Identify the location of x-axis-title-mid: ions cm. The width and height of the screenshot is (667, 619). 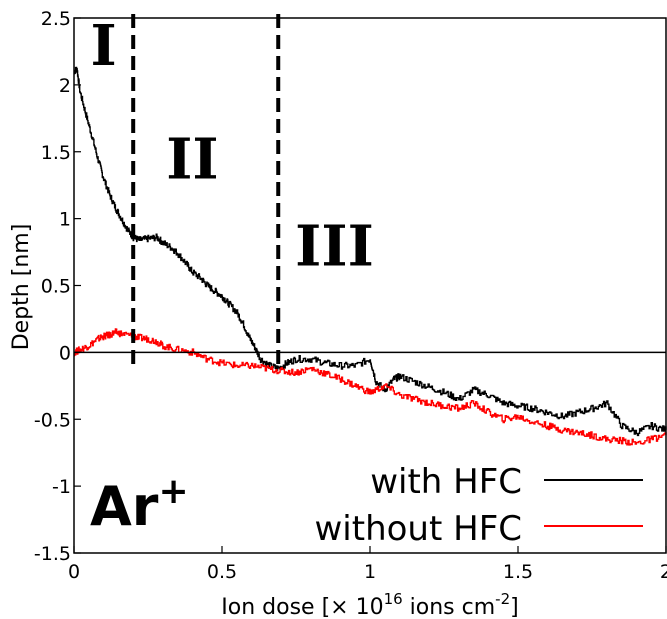
(449, 607).